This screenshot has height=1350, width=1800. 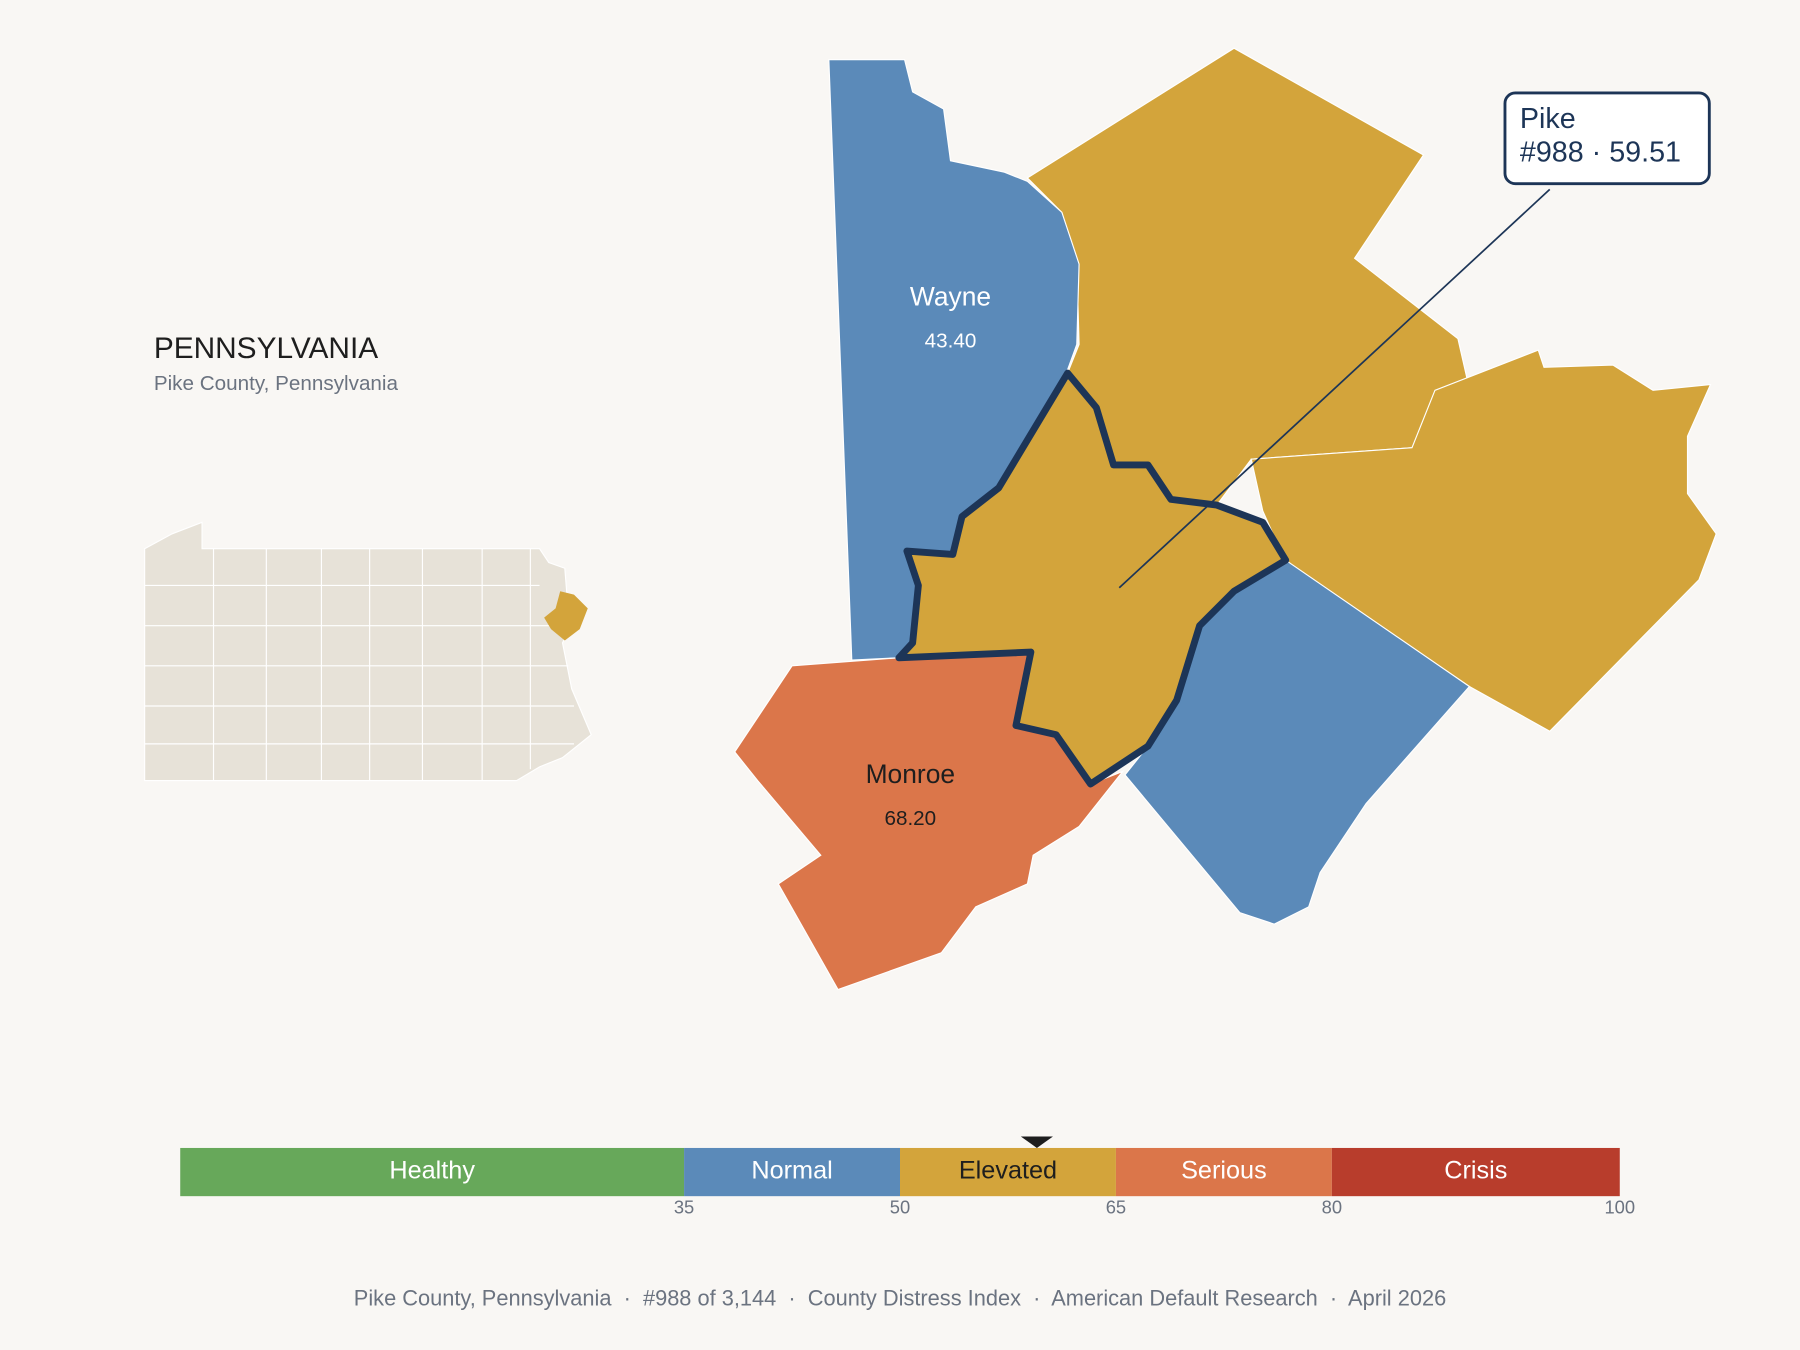 I want to click on callout-detail: #988 · 59.51, so click(x=1600, y=152).